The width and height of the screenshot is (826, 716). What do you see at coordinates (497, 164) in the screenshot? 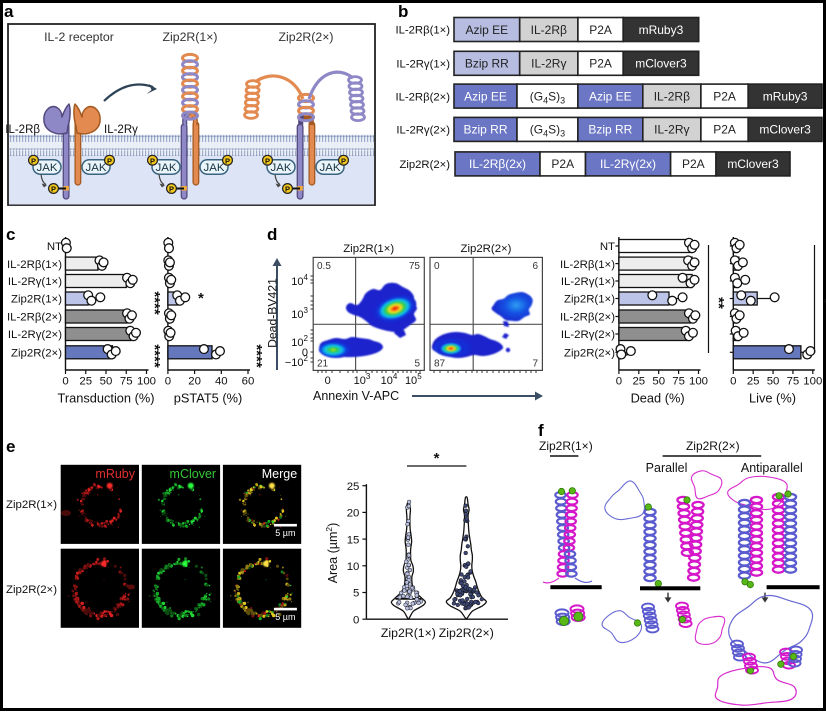
I see `svg-text: IL-2Rβ(2x)` at bounding box center [497, 164].